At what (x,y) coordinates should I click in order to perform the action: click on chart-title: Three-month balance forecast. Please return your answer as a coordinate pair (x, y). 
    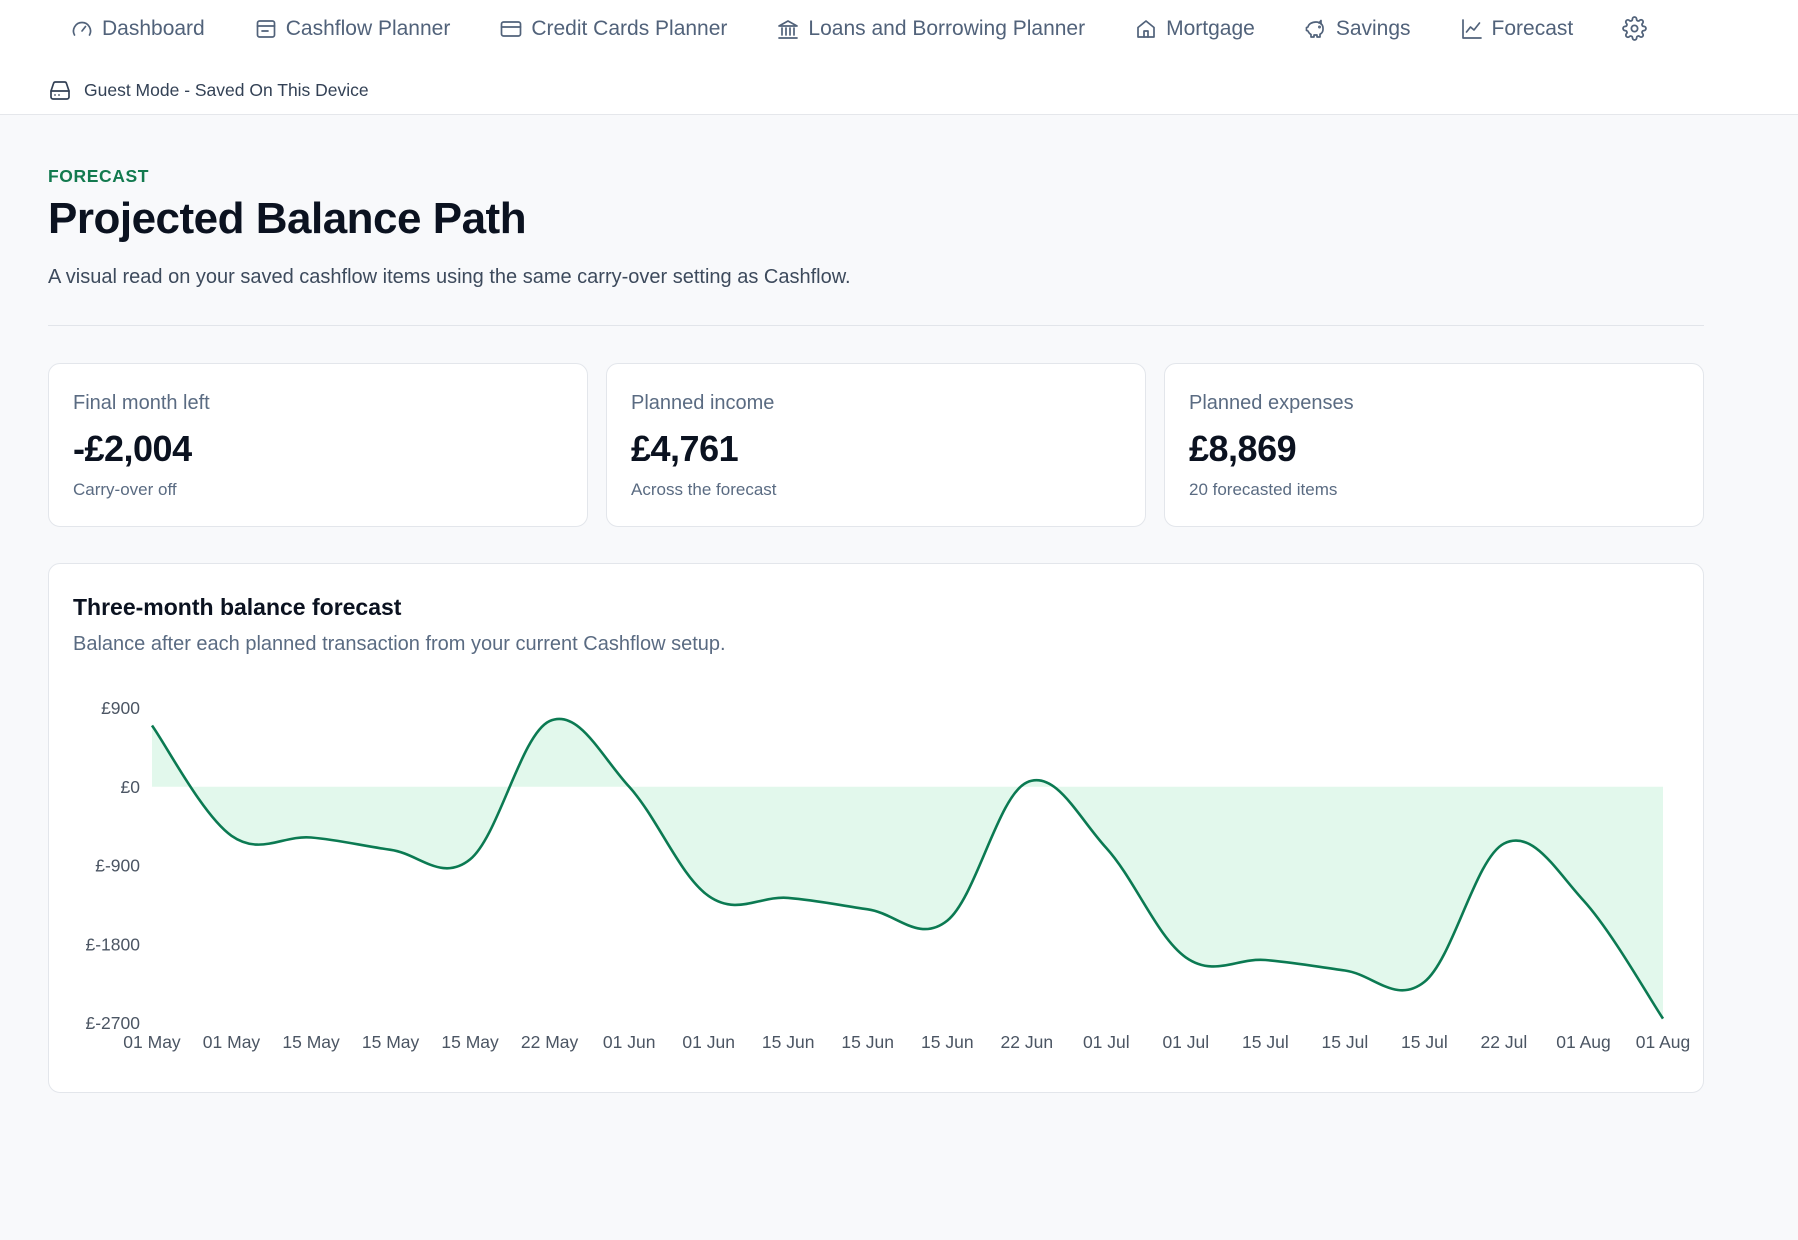
    Looking at the image, I should click on (237, 607).